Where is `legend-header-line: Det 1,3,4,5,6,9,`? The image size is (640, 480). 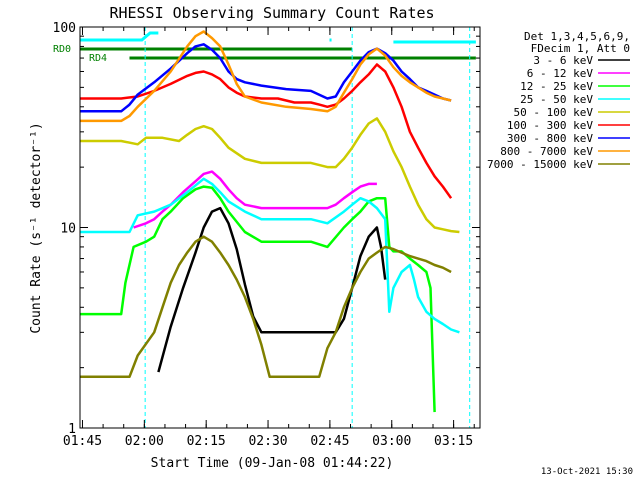
legend-header-line: Det 1,3,4,5,6,9, is located at coordinates (577, 36).